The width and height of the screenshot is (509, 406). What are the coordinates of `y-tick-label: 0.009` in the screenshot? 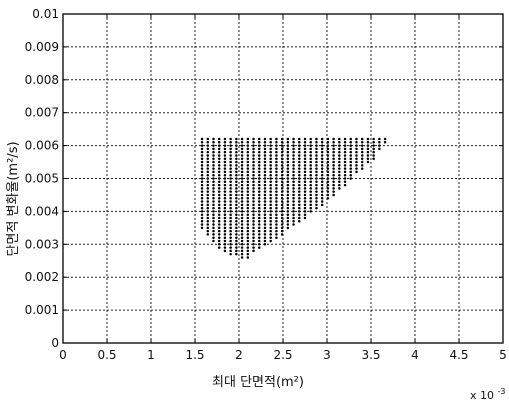 It's located at (42, 47).